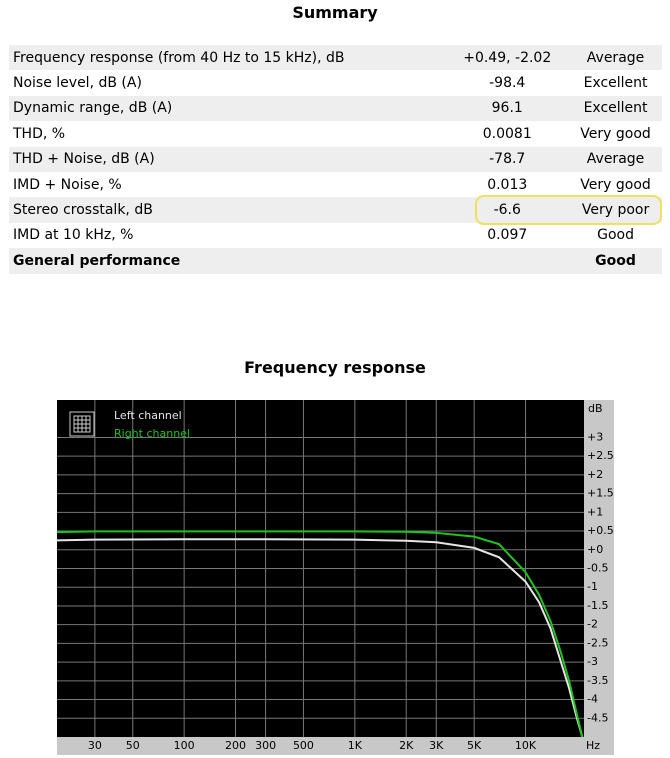 This screenshot has height=758, width=670. What do you see at coordinates (507, 108) in the screenshot?
I see `value: 96.1` at bounding box center [507, 108].